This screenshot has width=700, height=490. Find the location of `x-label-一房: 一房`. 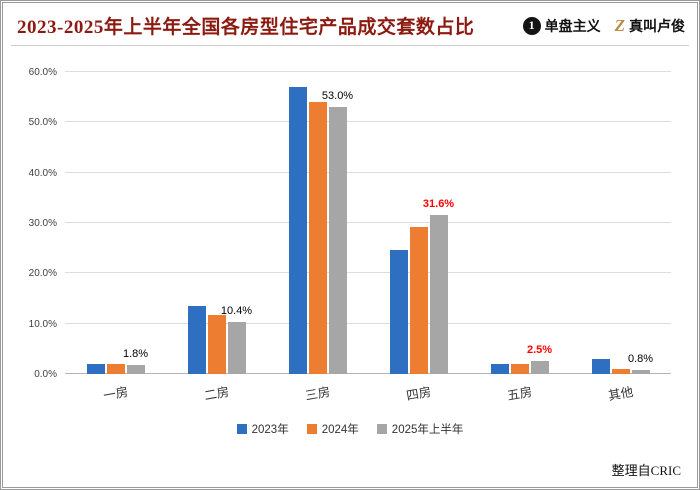

x-label-一房: 一房 is located at coordinates (115, 396).